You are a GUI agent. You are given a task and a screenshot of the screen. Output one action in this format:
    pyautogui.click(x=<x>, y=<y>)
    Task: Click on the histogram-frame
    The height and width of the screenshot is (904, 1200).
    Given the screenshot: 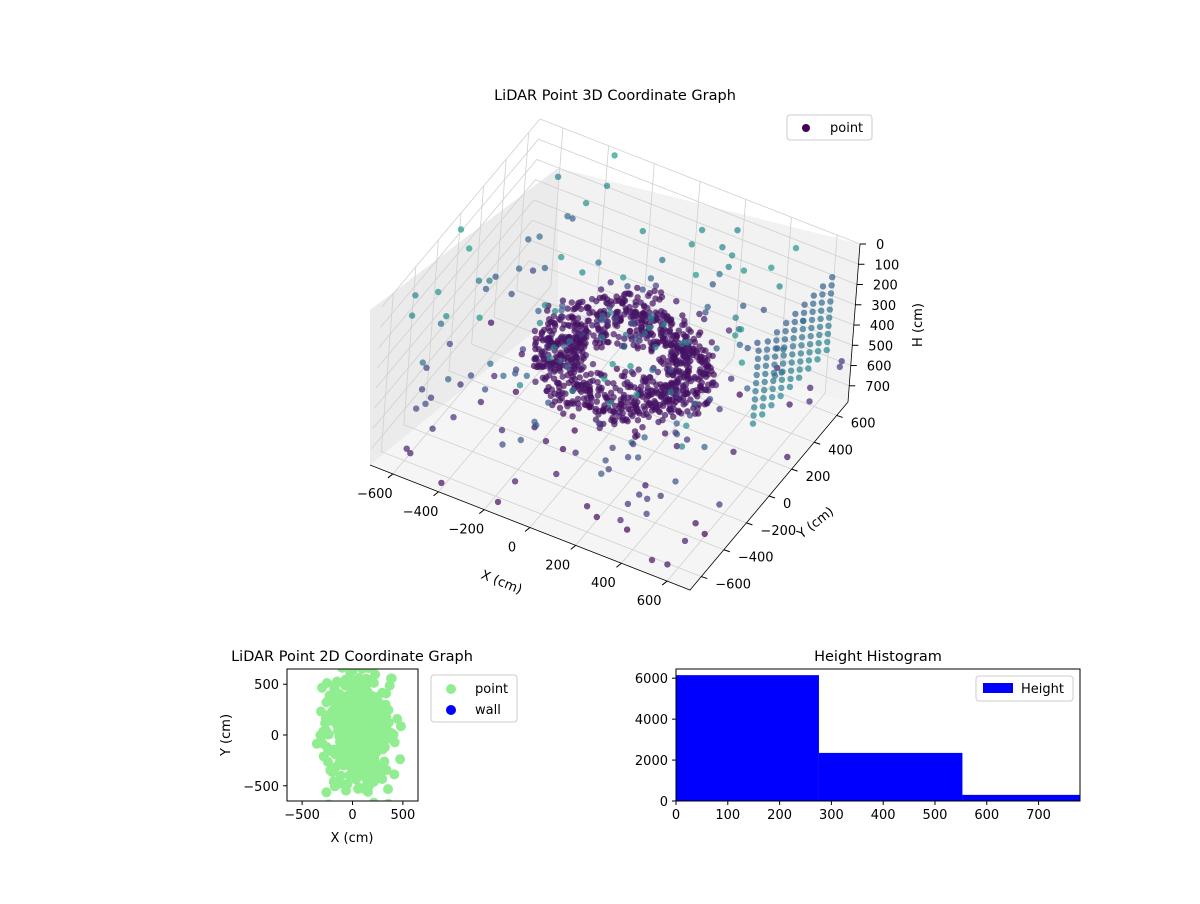 What is the action you would take?
    pyautogui.click(x=878, y=735)
    